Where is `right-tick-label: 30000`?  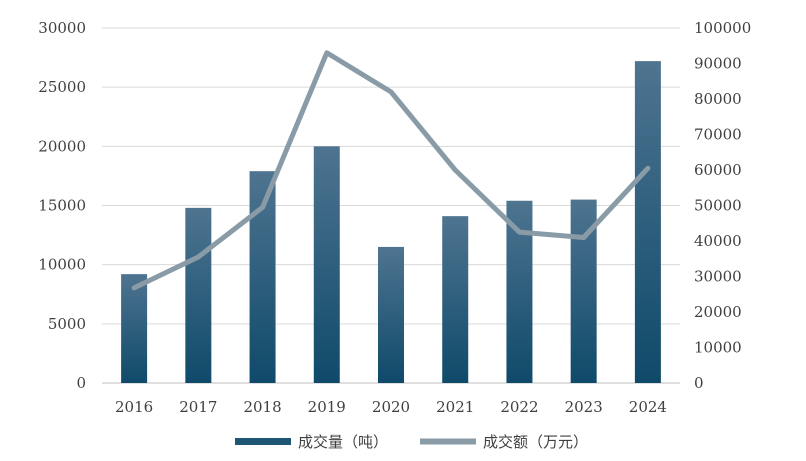 right-tick-label: 30000 is located at coordinates (718, 277).